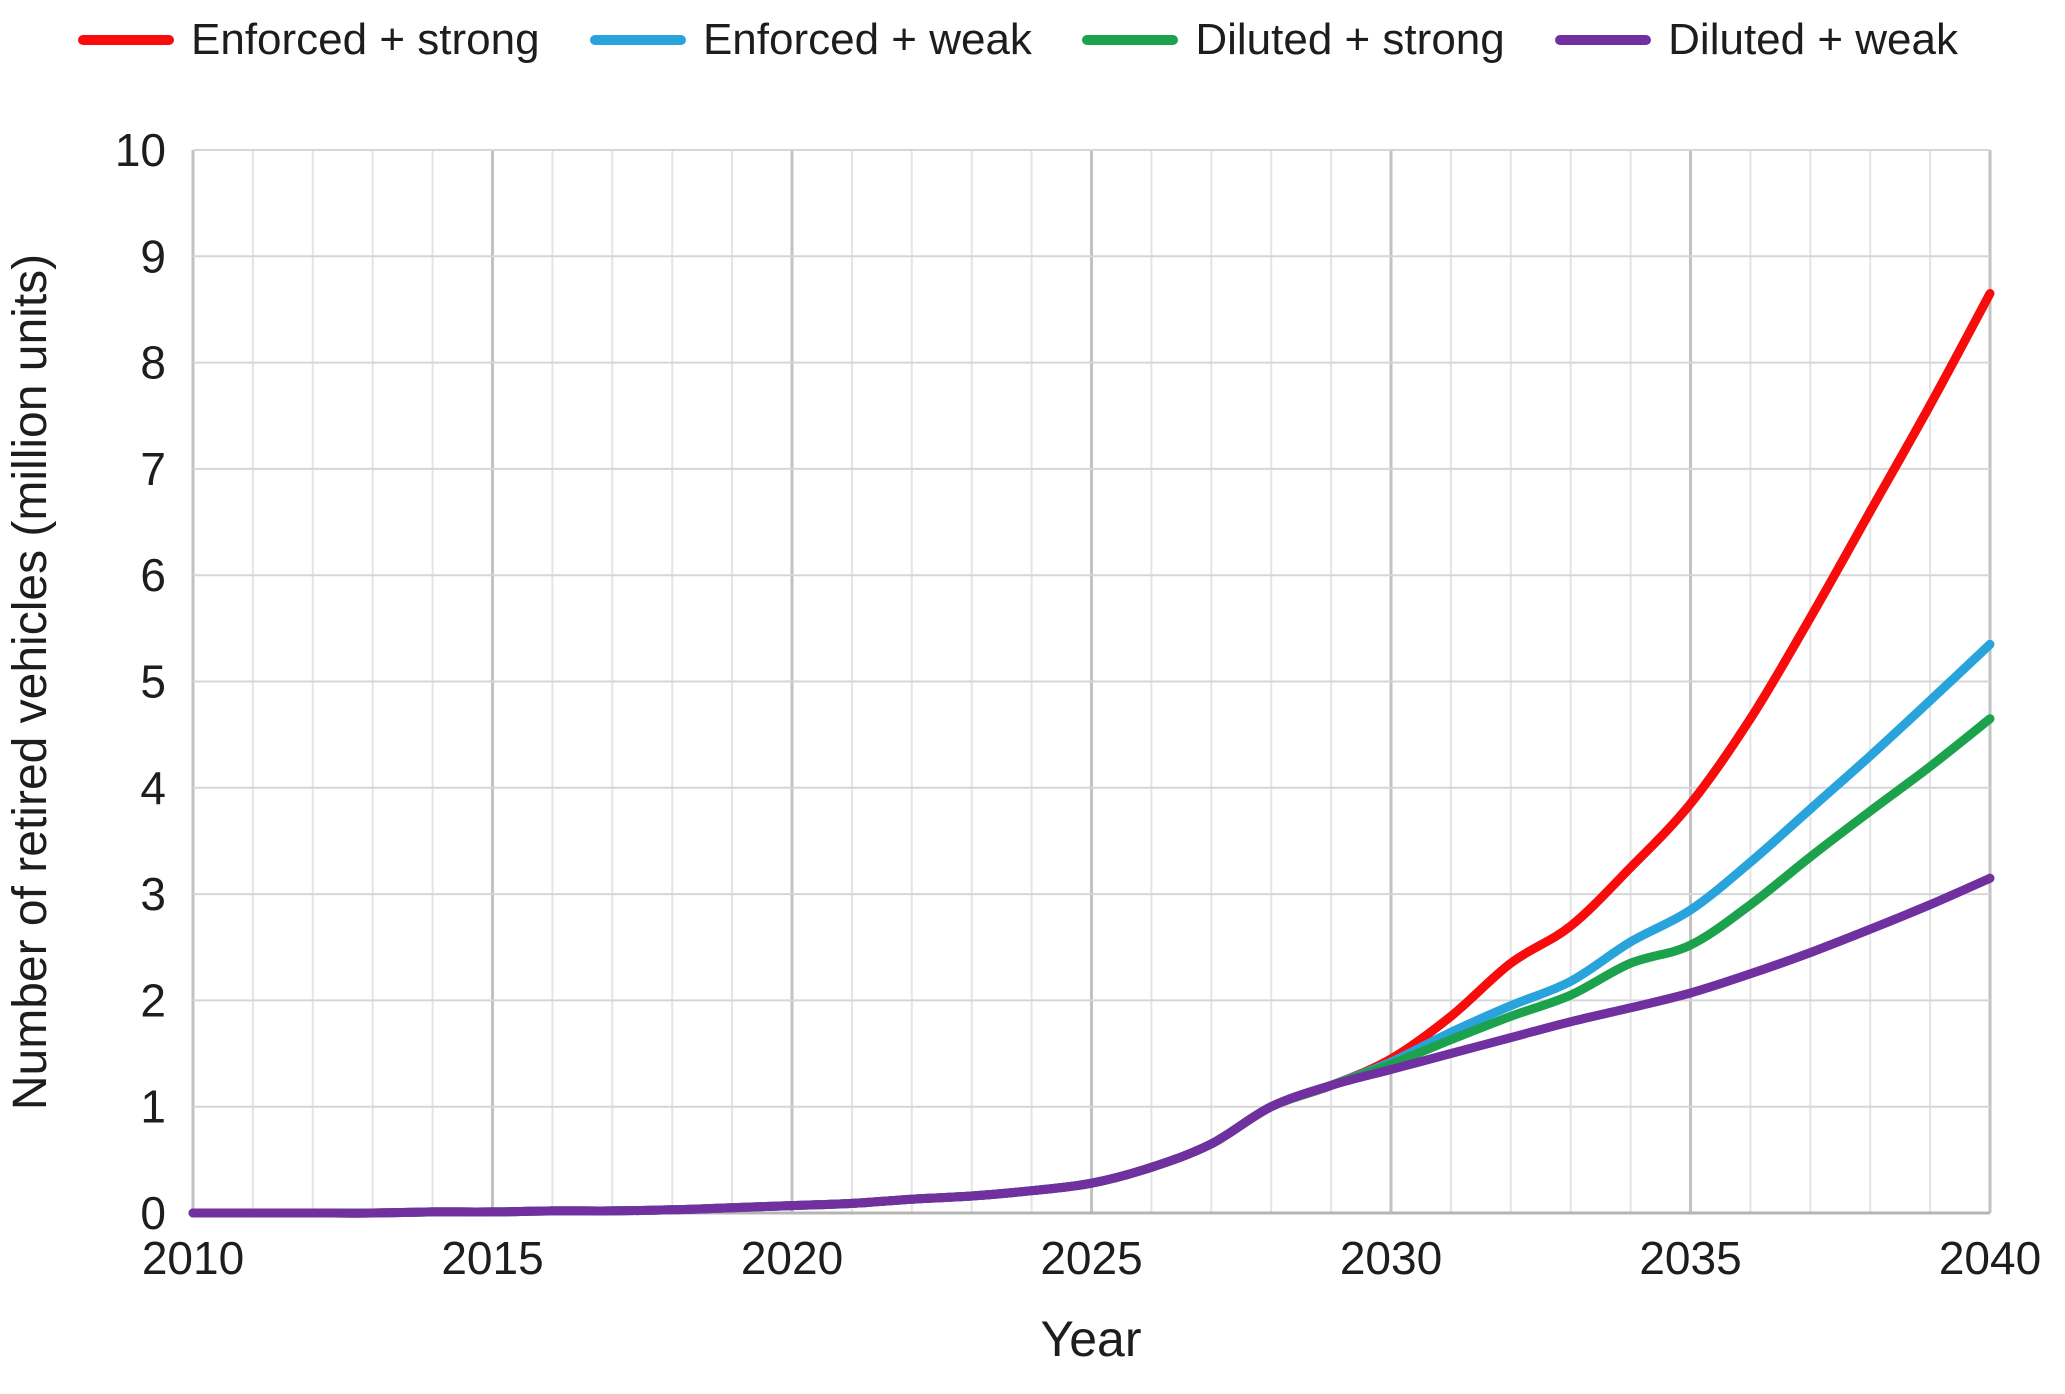 The height and width of the screenshot is (1394, 2065). I want to click on x-tick-2010: 2010, so click(193, 1258).